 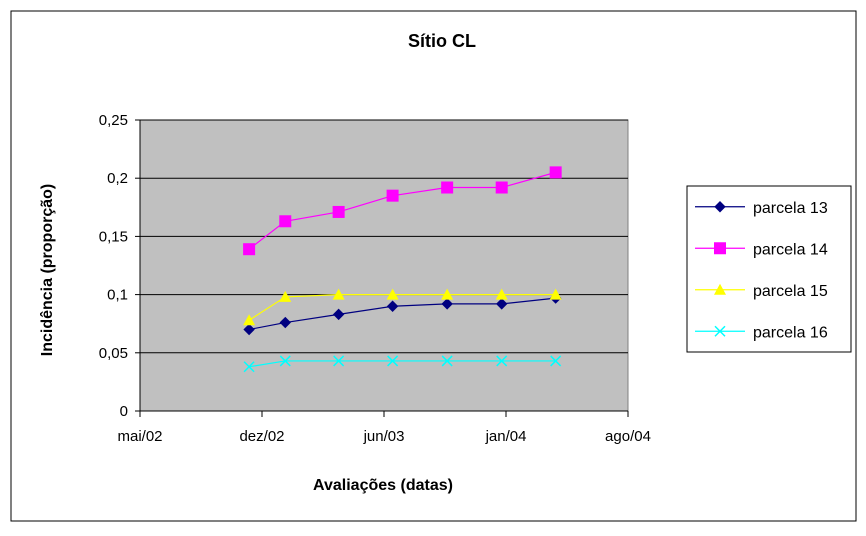 What do you see at coordinates (442, 41) in the screenshot?
I see `chart-title: Sítio CL` at bounding box center [442, 41].